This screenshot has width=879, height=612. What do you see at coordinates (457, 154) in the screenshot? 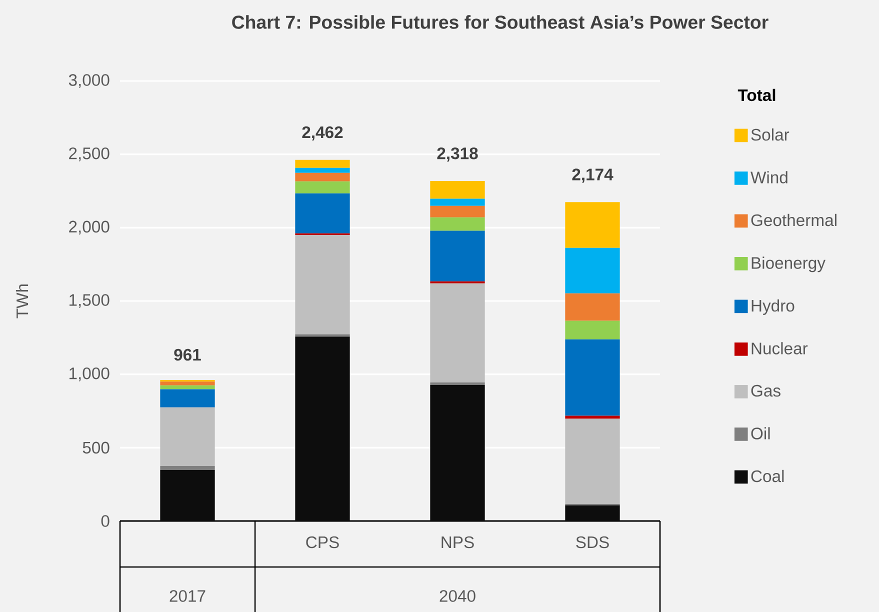
I see `total-label: 2,318` at bounding box center [457, 154].